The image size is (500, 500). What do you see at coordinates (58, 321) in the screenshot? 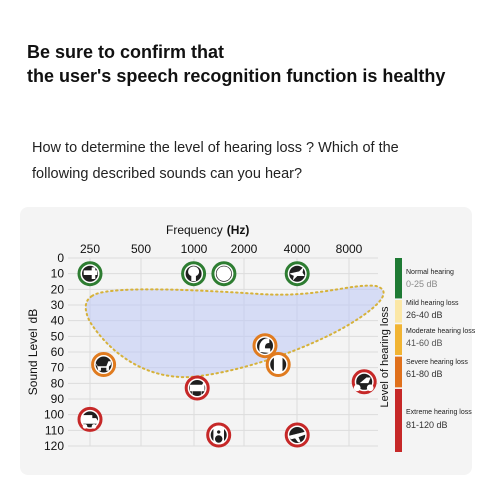
I see `y-tick-label: 40` at bounding box center [58, 321].